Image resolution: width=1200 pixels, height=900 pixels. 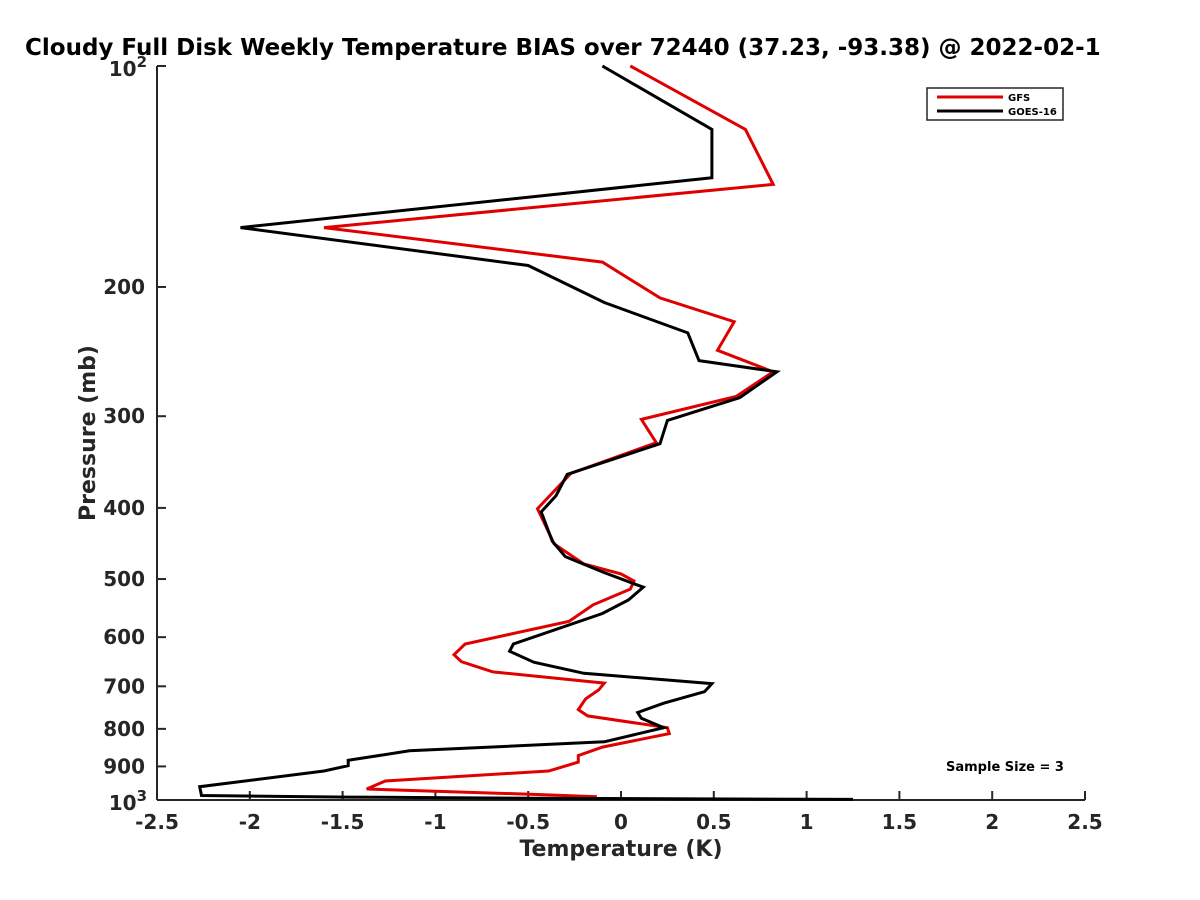 What do you see at coordinates (992, 822) in the screenshot?
I see `x-tick-label: 2` at bounding box center [992, 822].